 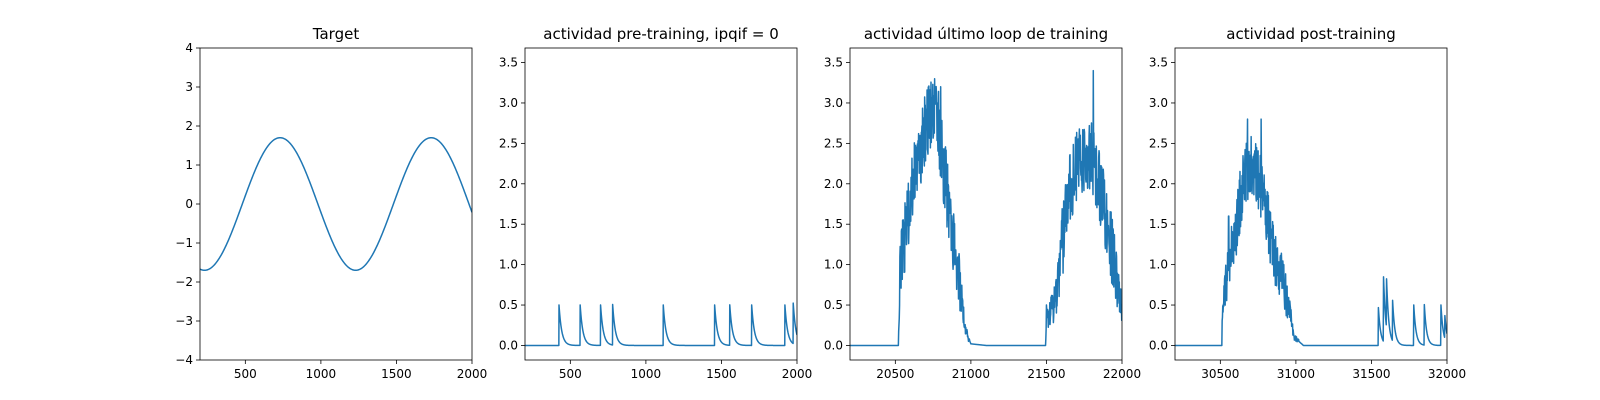 I want to click on subplot-title: actividad último loop de training, so click(x=986, y=34).